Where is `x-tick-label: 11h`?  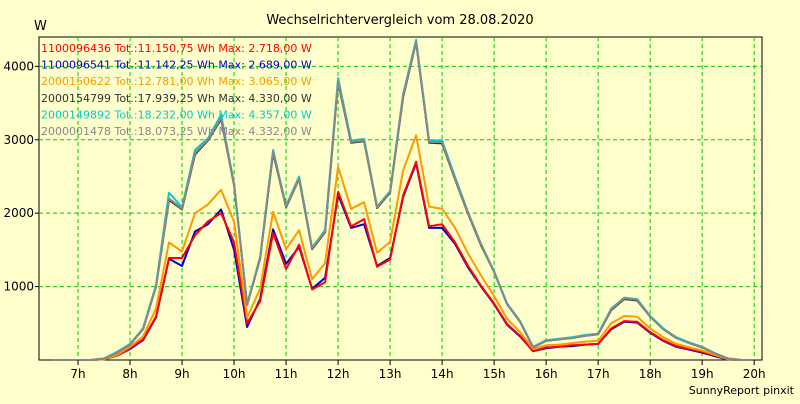 x-tick-label: 11h is located at coordinates (286, 374).